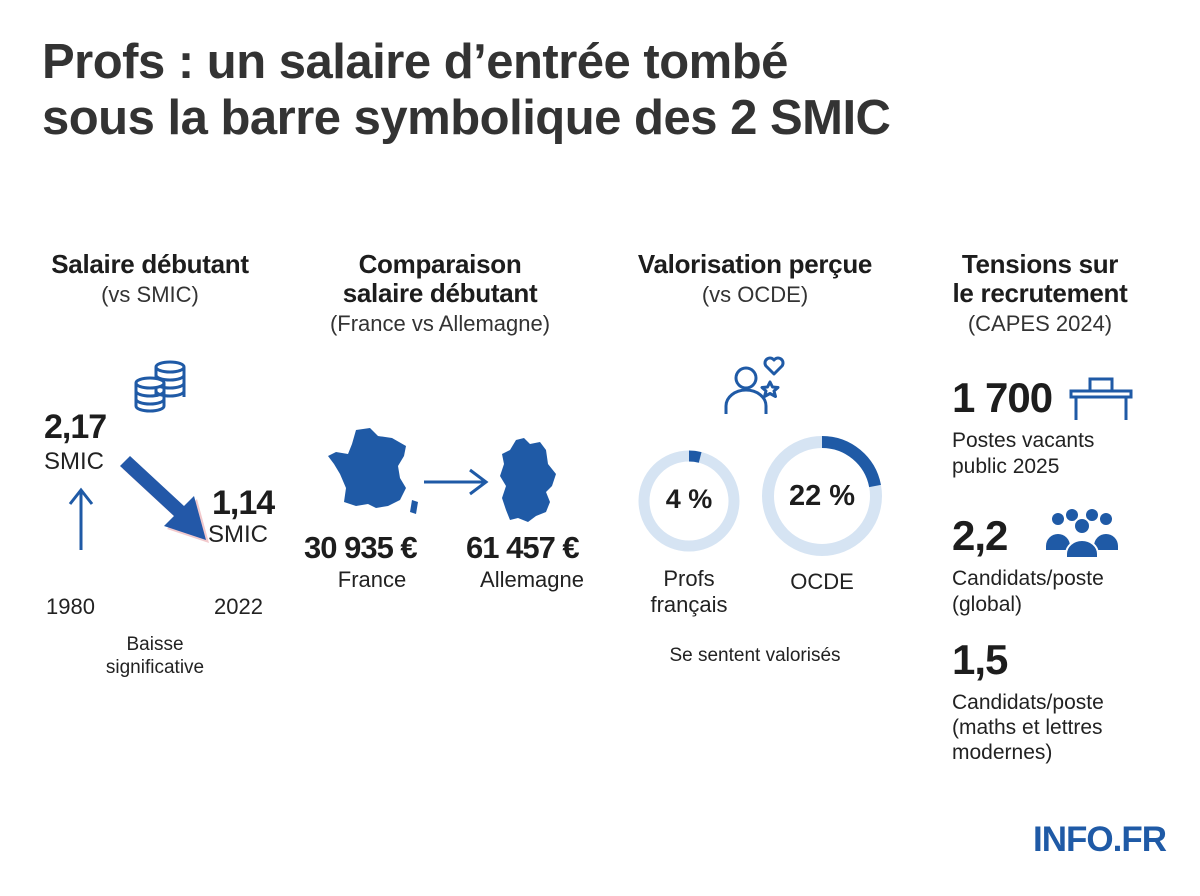 The width and height of the screenshot is (1200, 896). I want to click on brand-logo: INFO.FR, so click(1100, 839).